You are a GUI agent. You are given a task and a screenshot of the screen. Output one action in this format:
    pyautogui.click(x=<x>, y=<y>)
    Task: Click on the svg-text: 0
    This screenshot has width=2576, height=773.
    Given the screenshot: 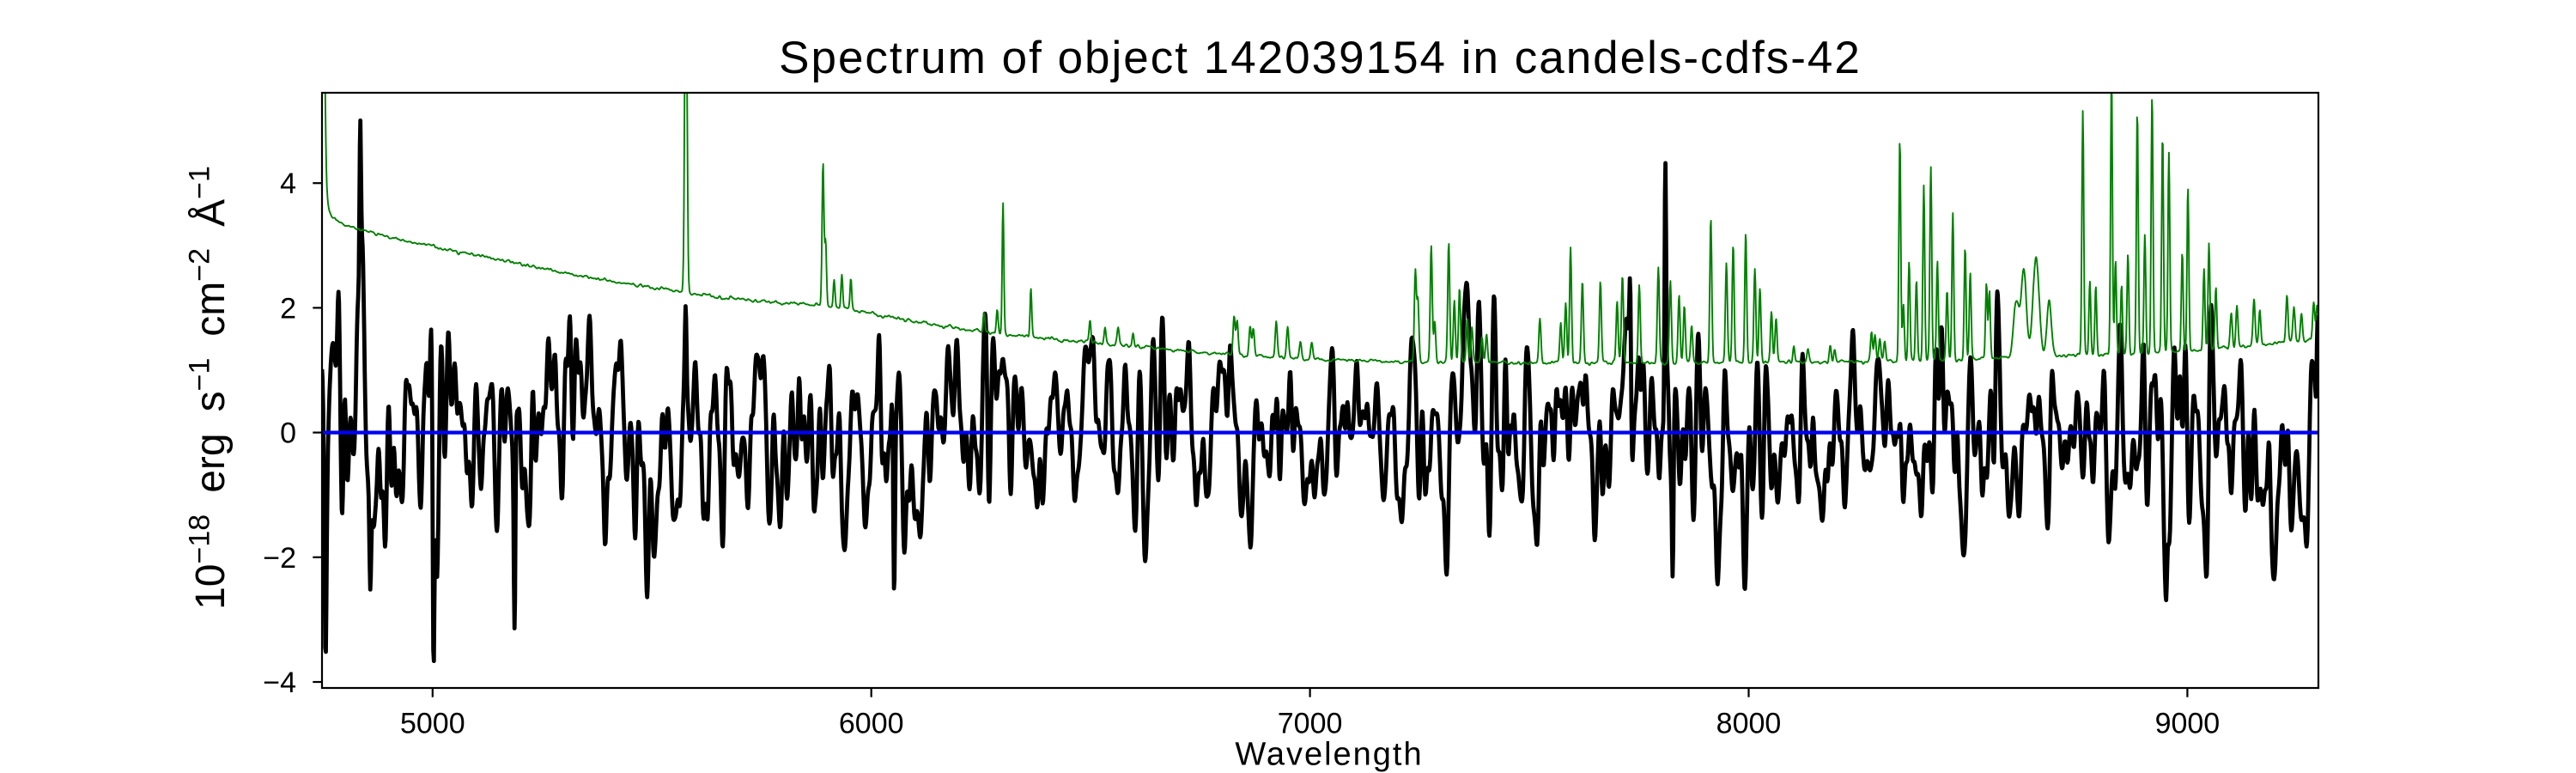 What is the action you would take?
    pyautogui.click(x=288, y=433)
    